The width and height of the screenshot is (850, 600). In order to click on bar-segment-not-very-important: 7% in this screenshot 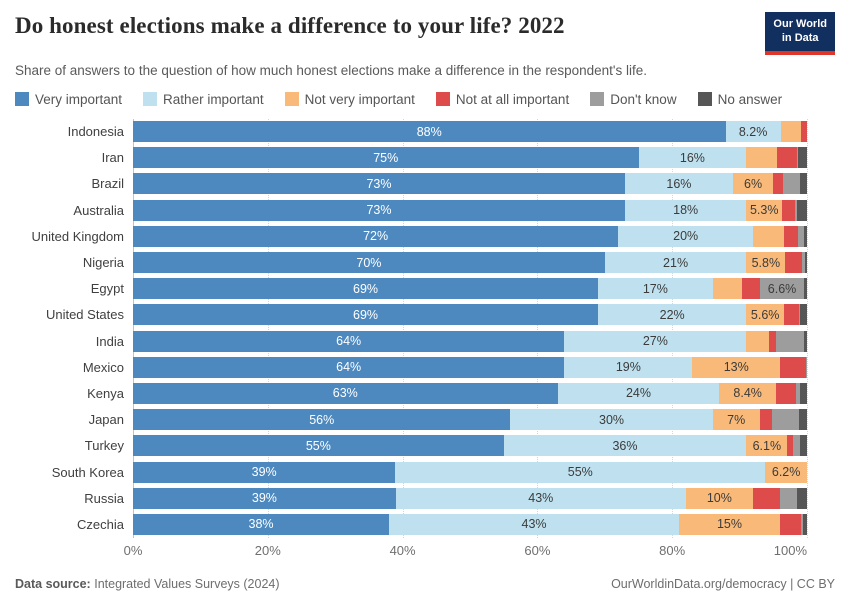, I will do `click(736, 420)`.